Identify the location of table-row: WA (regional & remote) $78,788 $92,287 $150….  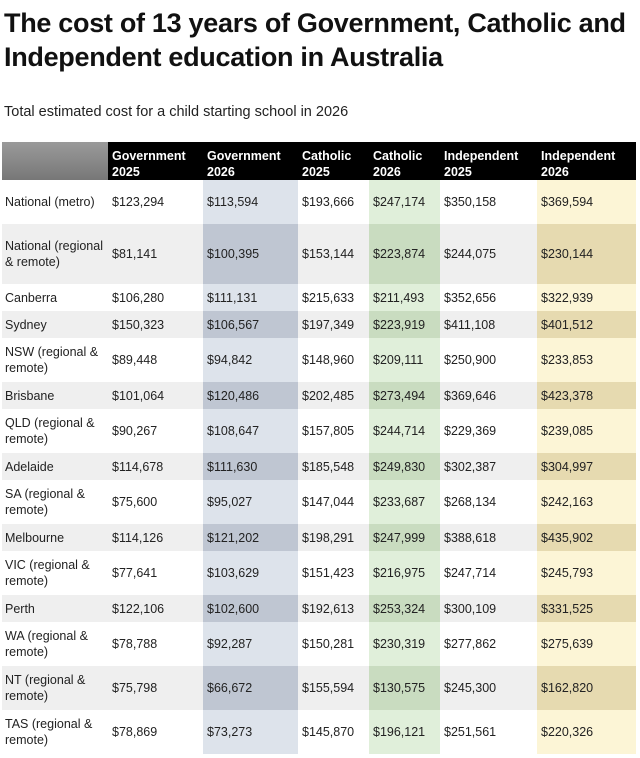
(319, 644).